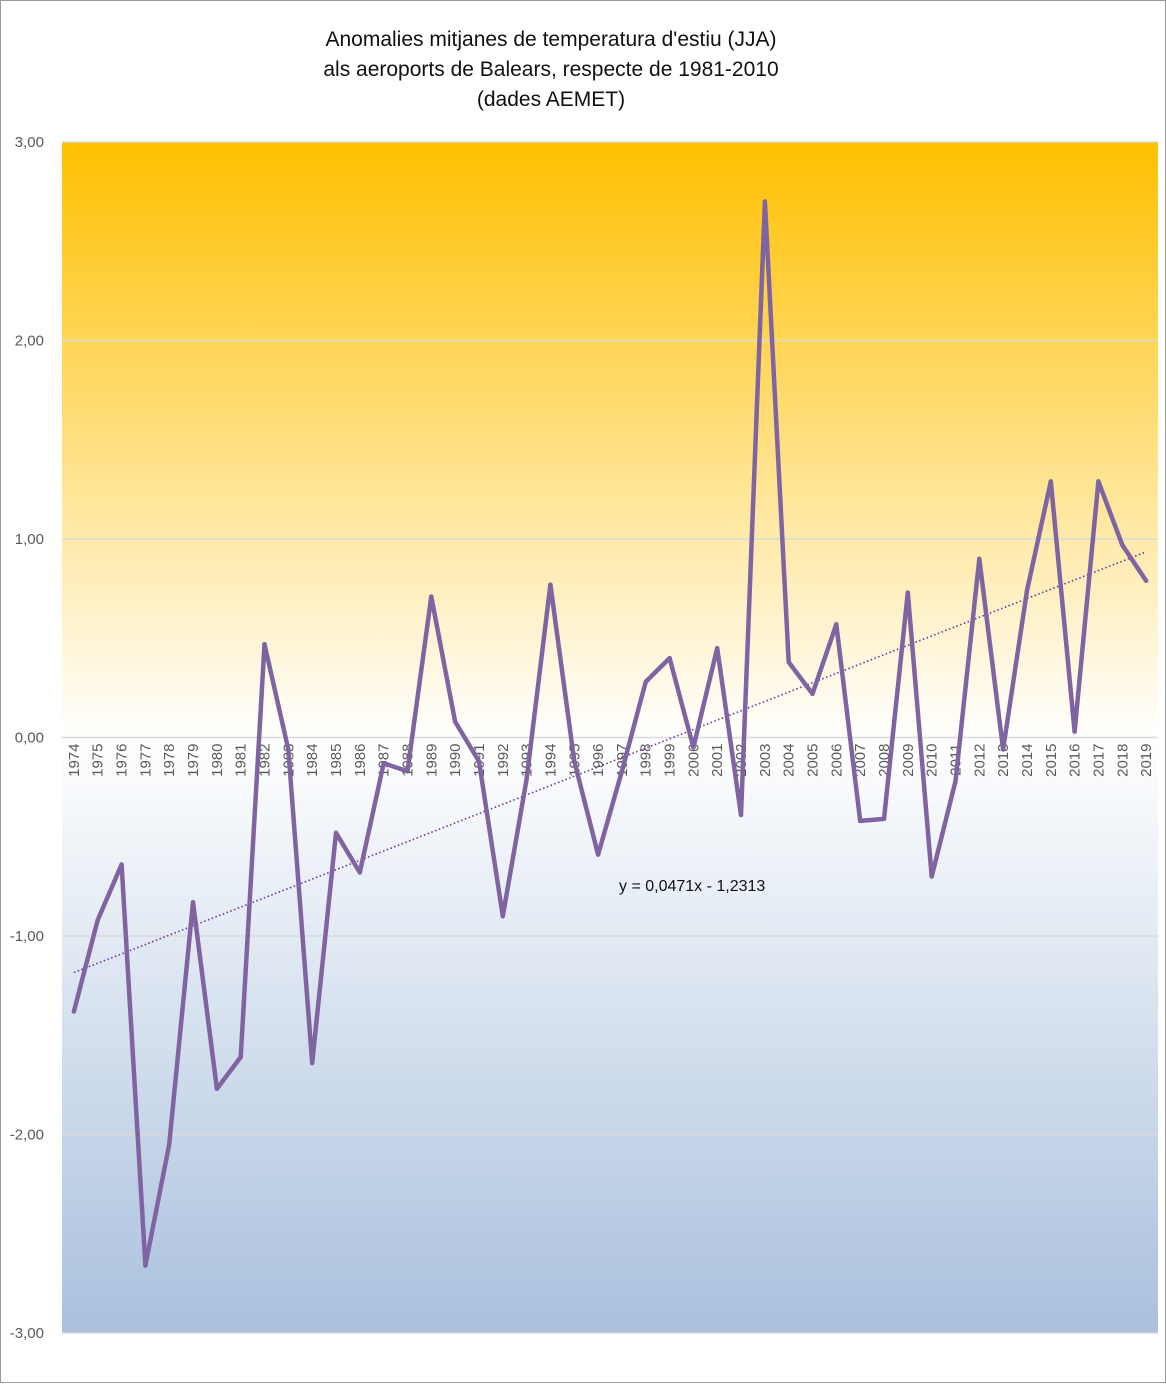  What do you see at coordinates (265, 760) in the screenshot?
I see `x-tick-label: 1982` at bounding box center [265, 760].